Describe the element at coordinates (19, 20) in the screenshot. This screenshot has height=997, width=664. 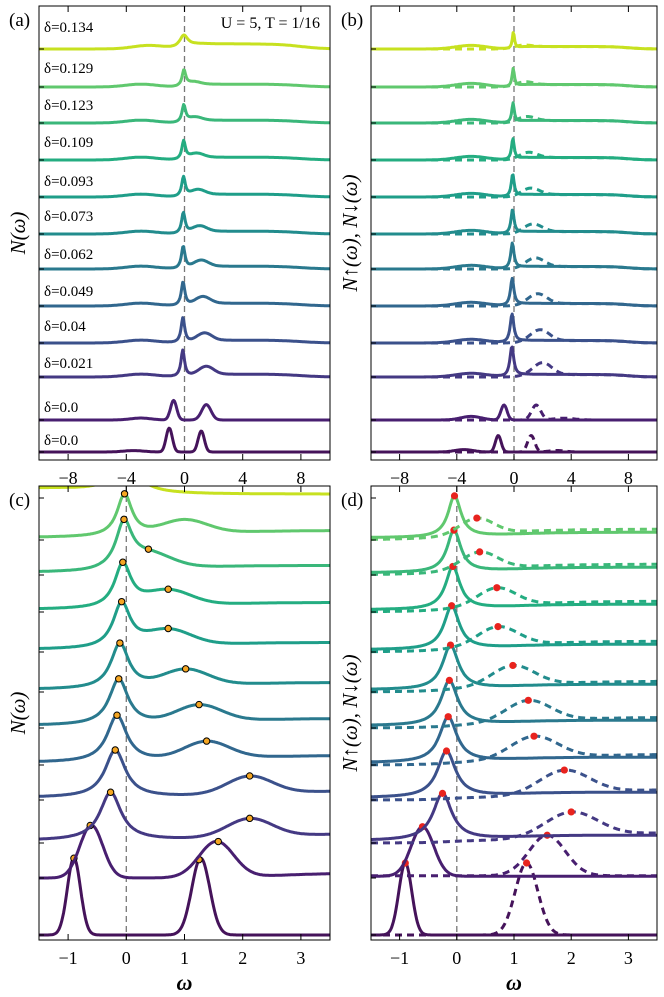
I see `panel-label: (a)` at that location.